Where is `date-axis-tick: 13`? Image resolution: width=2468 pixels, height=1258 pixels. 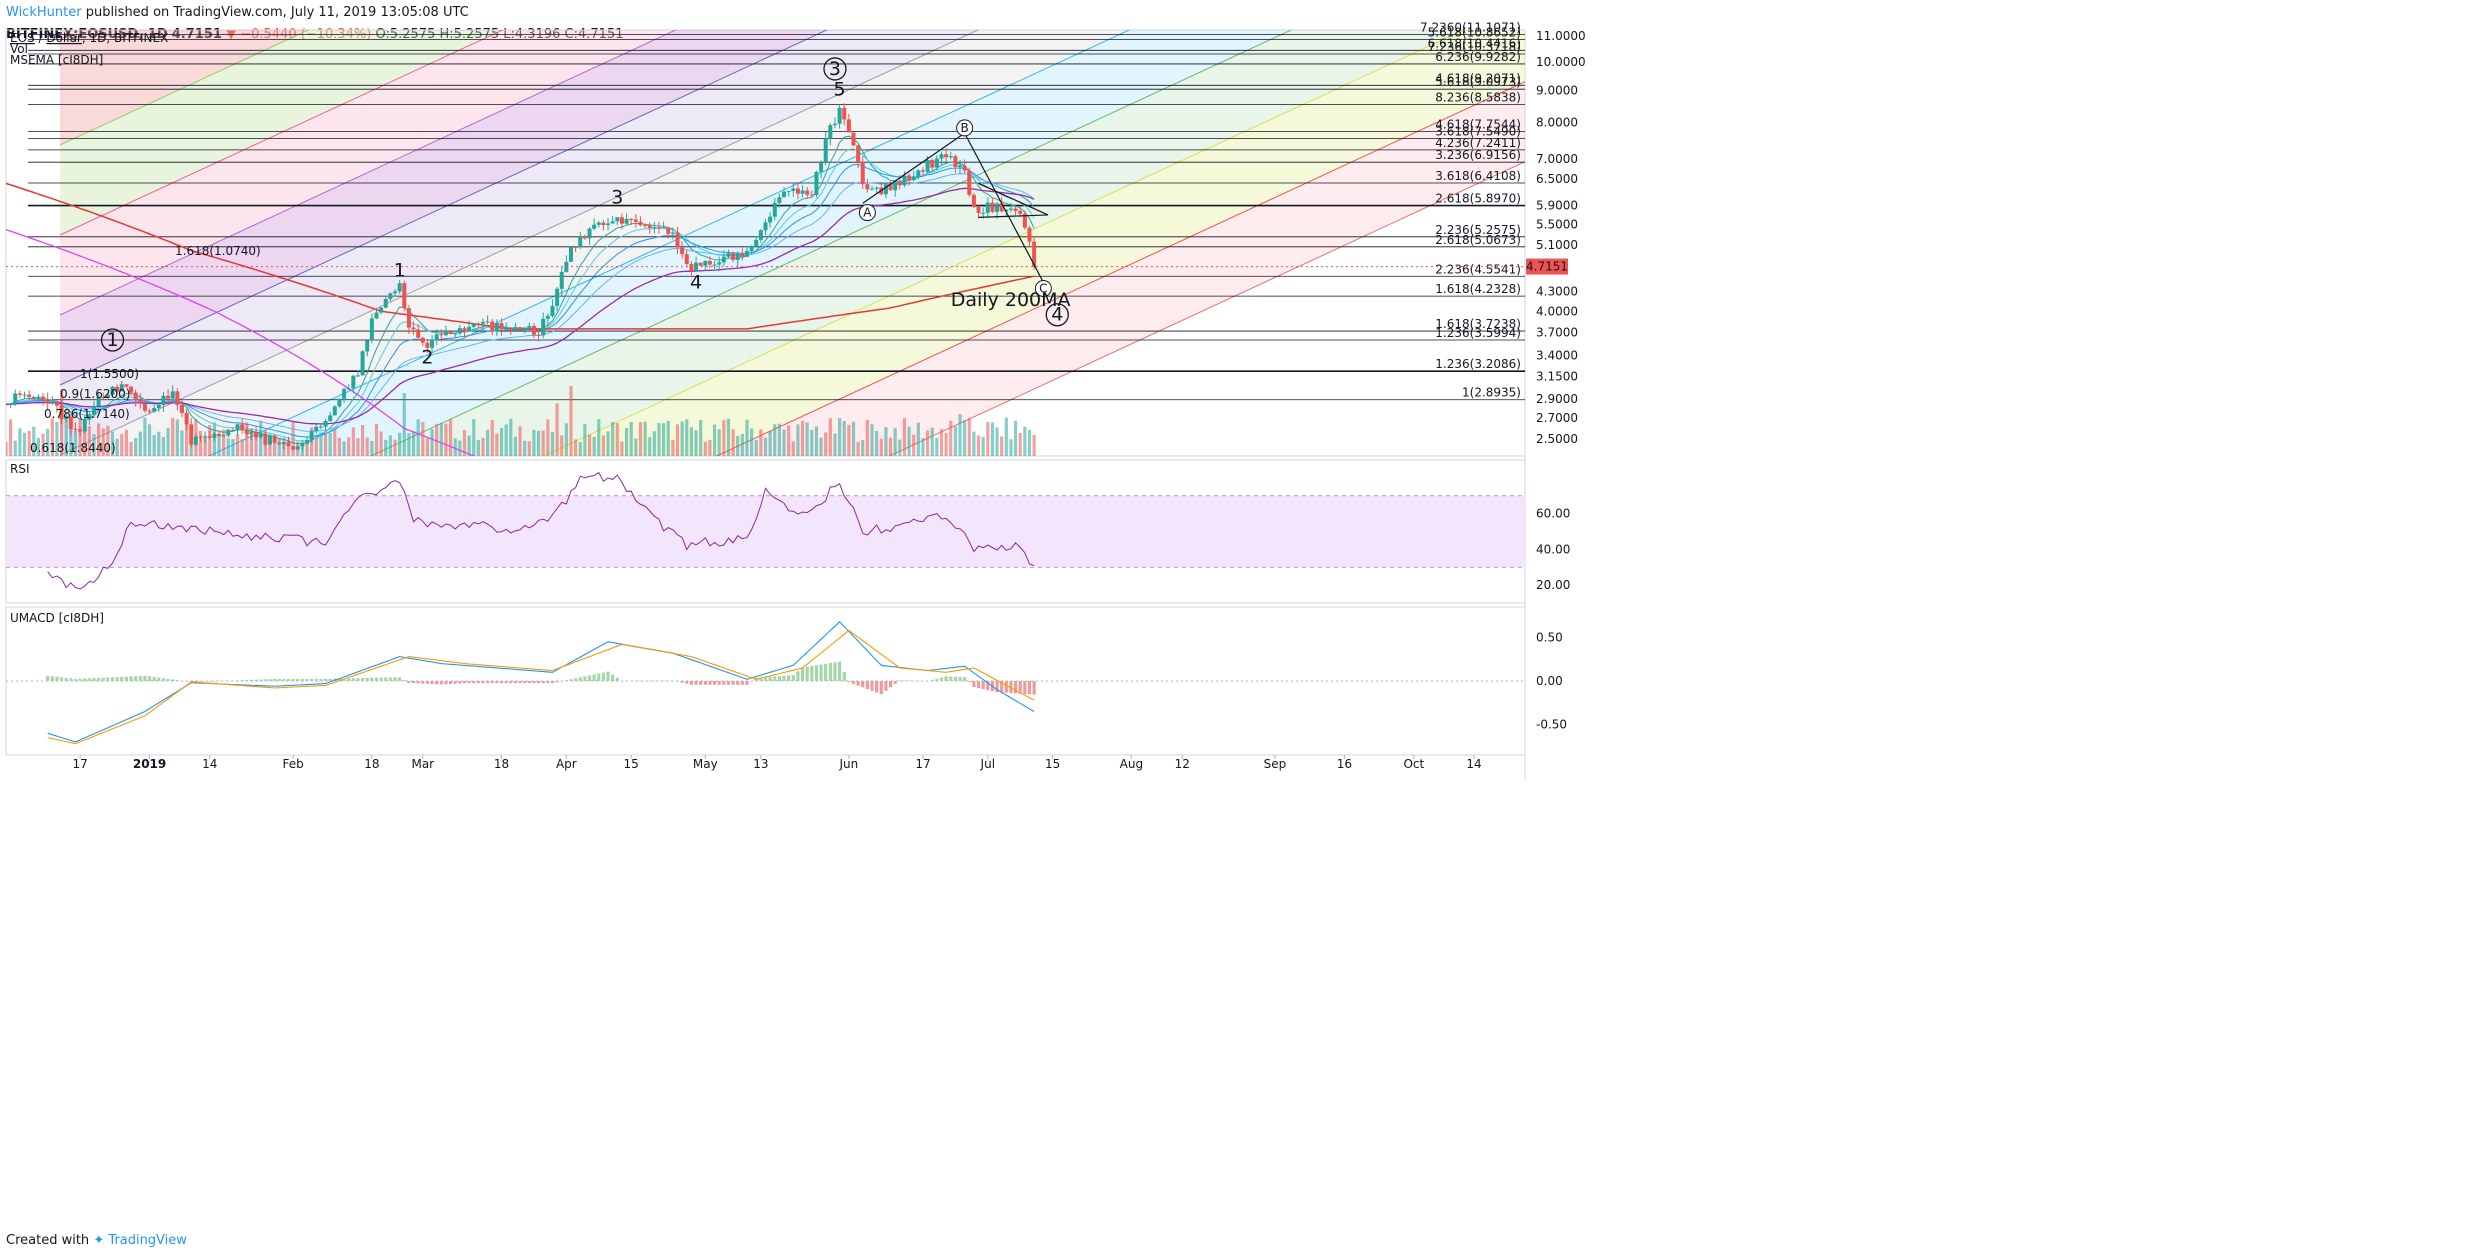
date-axis-tick: 13 is located at coordinates (760, 764).